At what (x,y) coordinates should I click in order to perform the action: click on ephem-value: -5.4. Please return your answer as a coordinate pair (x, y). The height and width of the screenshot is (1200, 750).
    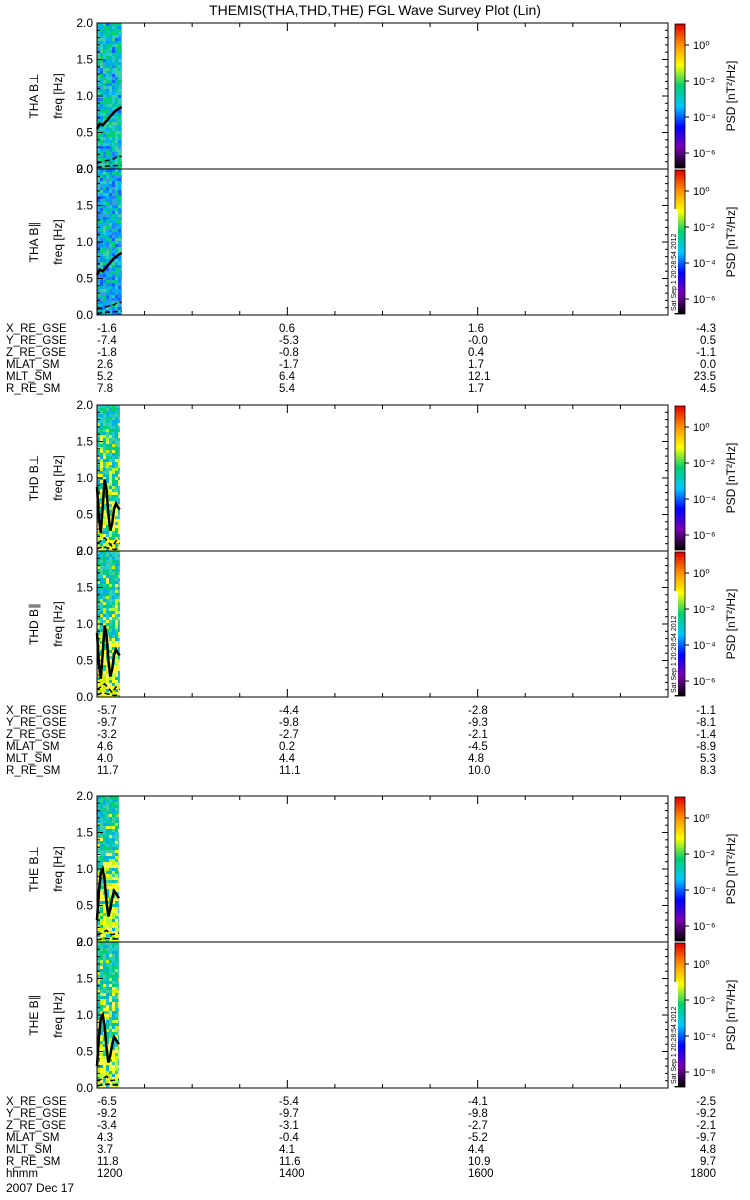
    Looking at the image, I should click on (289, 1102).